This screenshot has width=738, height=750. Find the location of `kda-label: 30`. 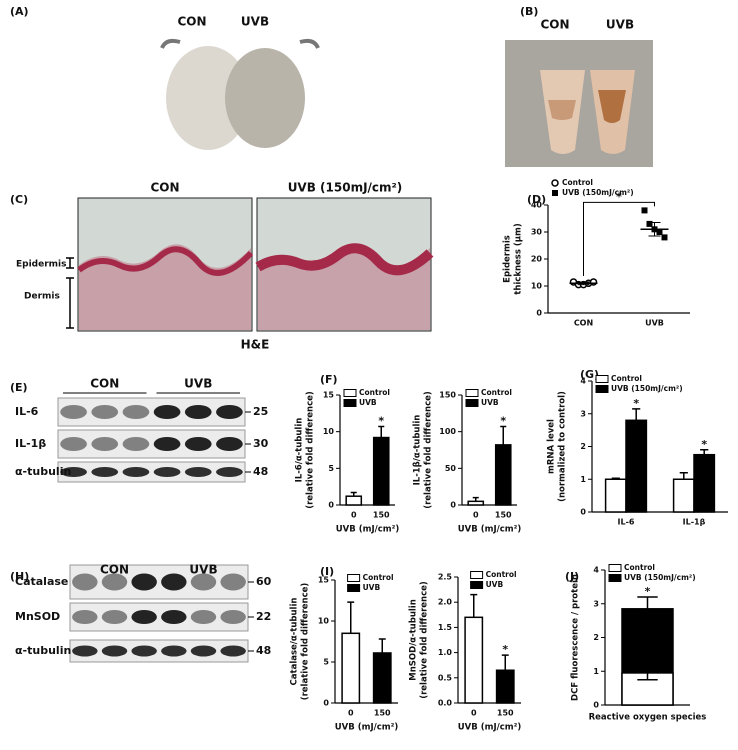

kda-label: 30 is located at coordinates (261, 443).